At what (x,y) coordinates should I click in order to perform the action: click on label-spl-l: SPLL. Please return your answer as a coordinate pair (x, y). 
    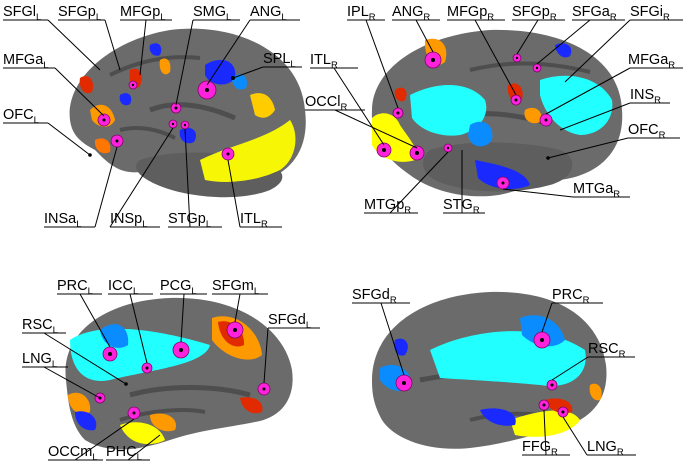
    Looking at the image, I should click on (279, 60).